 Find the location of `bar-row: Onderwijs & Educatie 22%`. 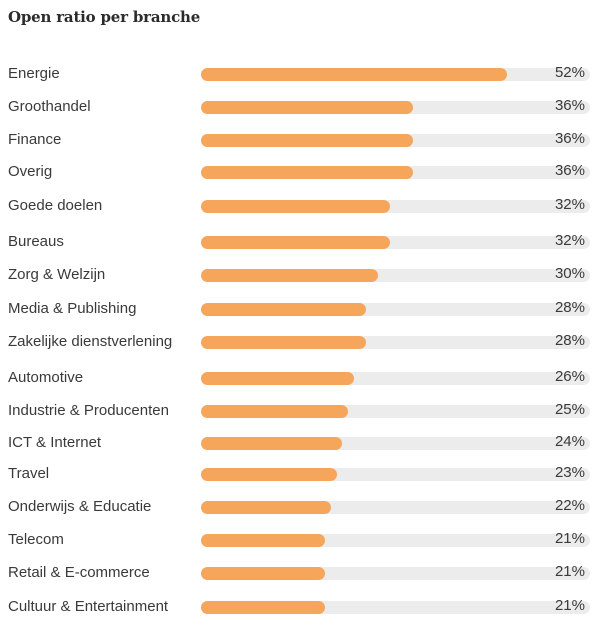

bar-row: Onderwijs & Educatie 22% is located at coordinates (306, 507).